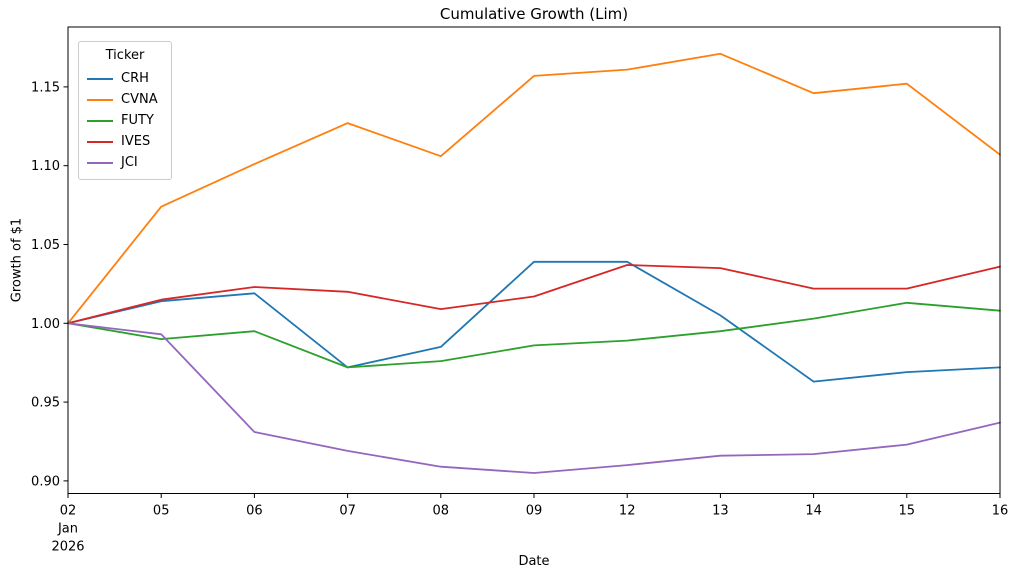 The width and height of the screenshot is (1019, 580). What do you see at coordinates (347, 511) in the screenshot?
I see `x-tick-label: 07` at bounding box center [347, 511].